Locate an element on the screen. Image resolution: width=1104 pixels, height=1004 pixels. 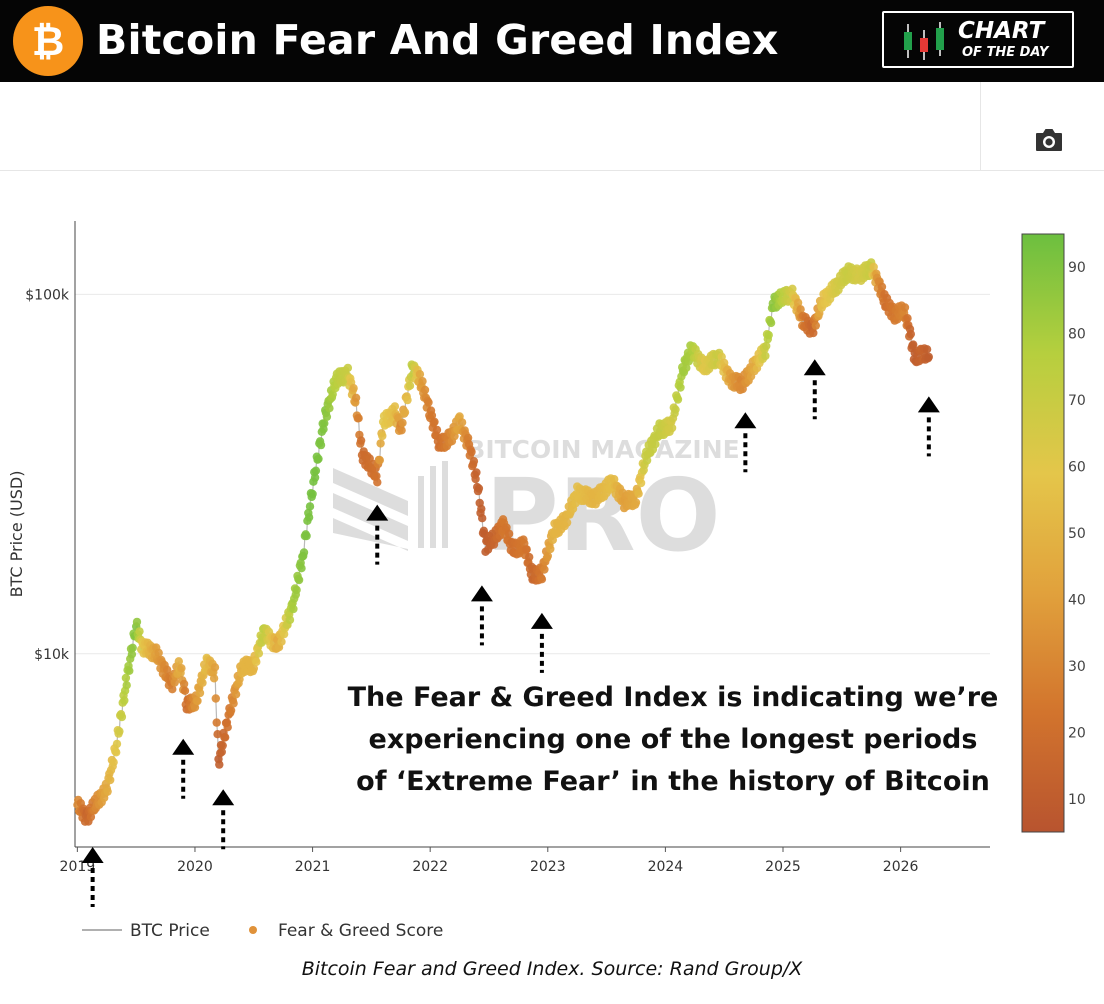
colorbar-tick-label: 70 is located at coordinates (1077, 401).